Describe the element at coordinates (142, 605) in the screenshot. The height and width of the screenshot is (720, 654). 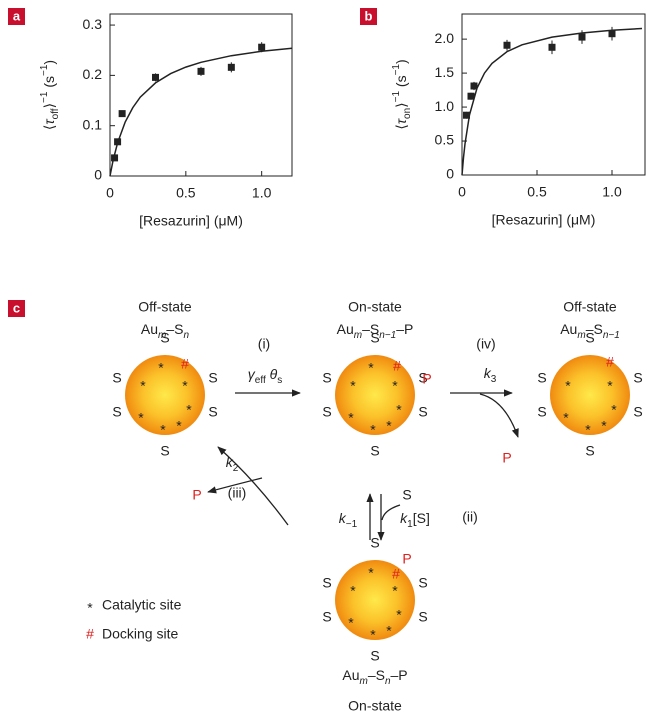
I see `legend-label: Catalytic site` at that location.